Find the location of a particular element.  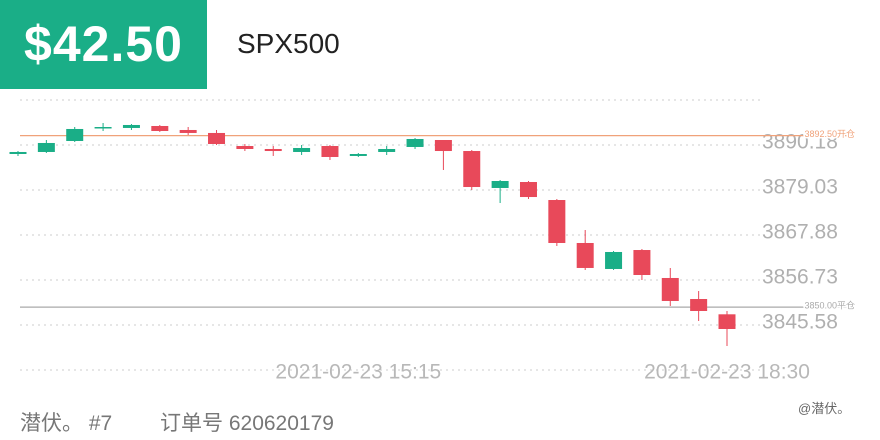

y-tick-label: 3890.18 is located at coordinates (800, 142).